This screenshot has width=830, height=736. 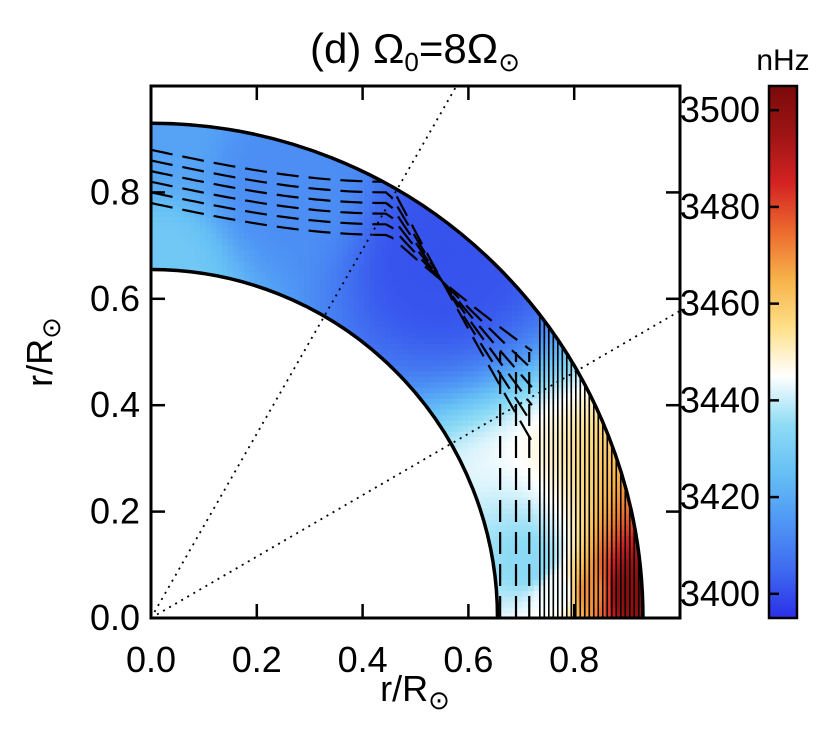 What do you see at coordinates (411, 62) in the screenshot?
I see `title-subscript: 0` at bounding box center [411, 62].